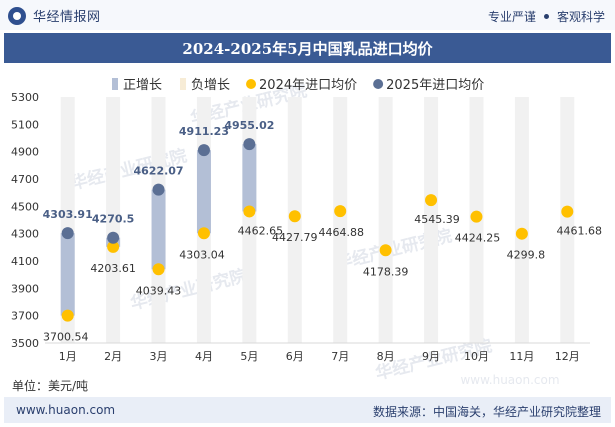 The image size is (615, 427). I want to click on data-label-2024: 4461.68, so click(580, 231).